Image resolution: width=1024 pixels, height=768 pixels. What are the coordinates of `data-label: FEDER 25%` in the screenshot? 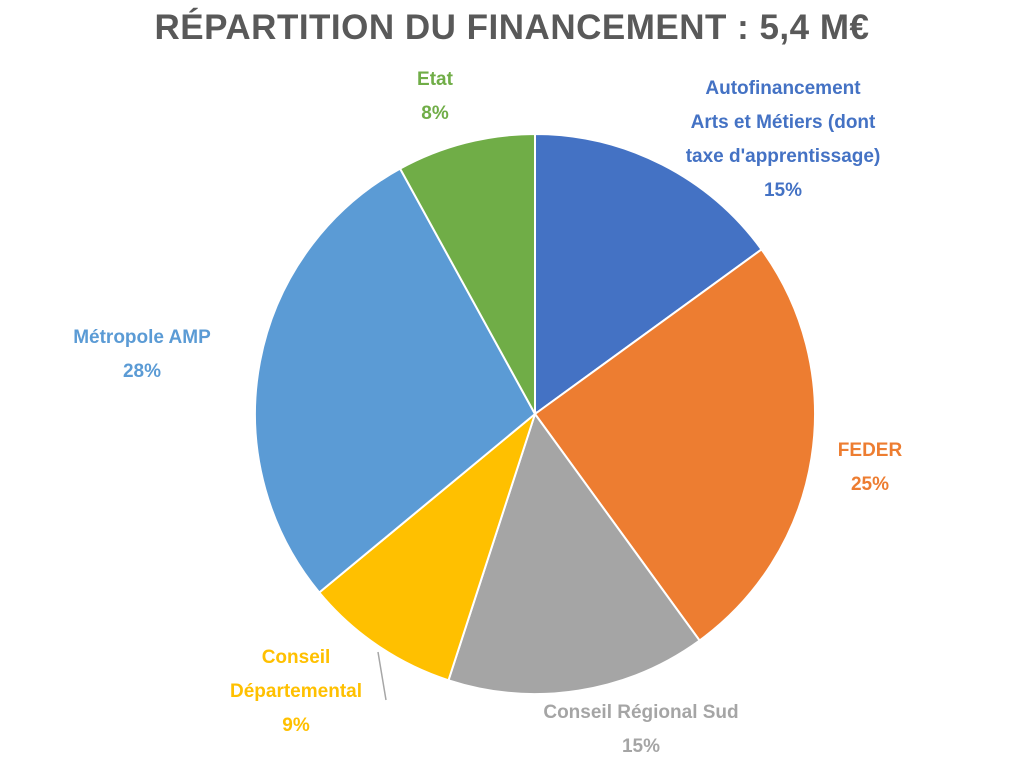 It's located at (870, 468).